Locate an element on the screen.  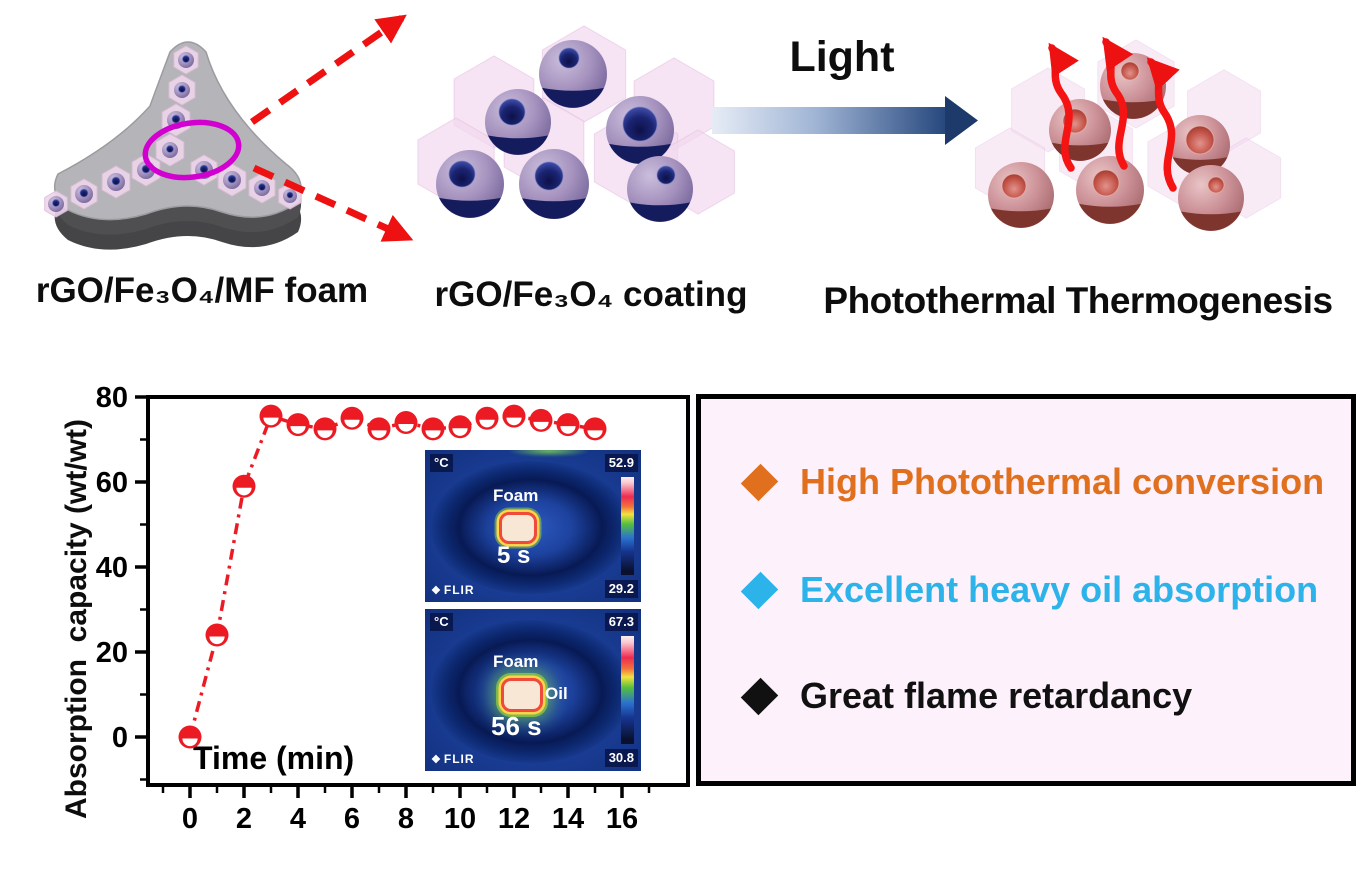
x-tick-label: 4 is located at coordinates (298, 819).